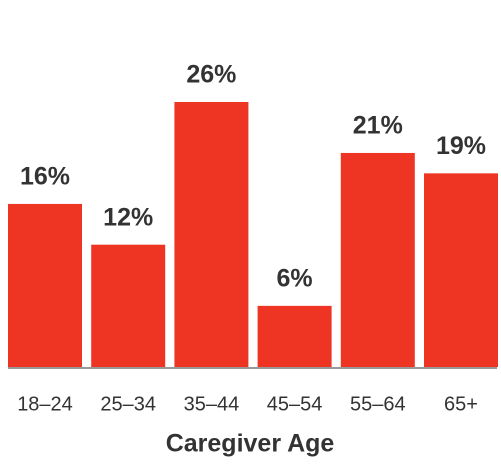 This screenshot has height=466, width=501. What do you see at coordinates (128, 404) in the screenshot?
I see `x-tick-label: 25–34` at bounding box center [128, 404].